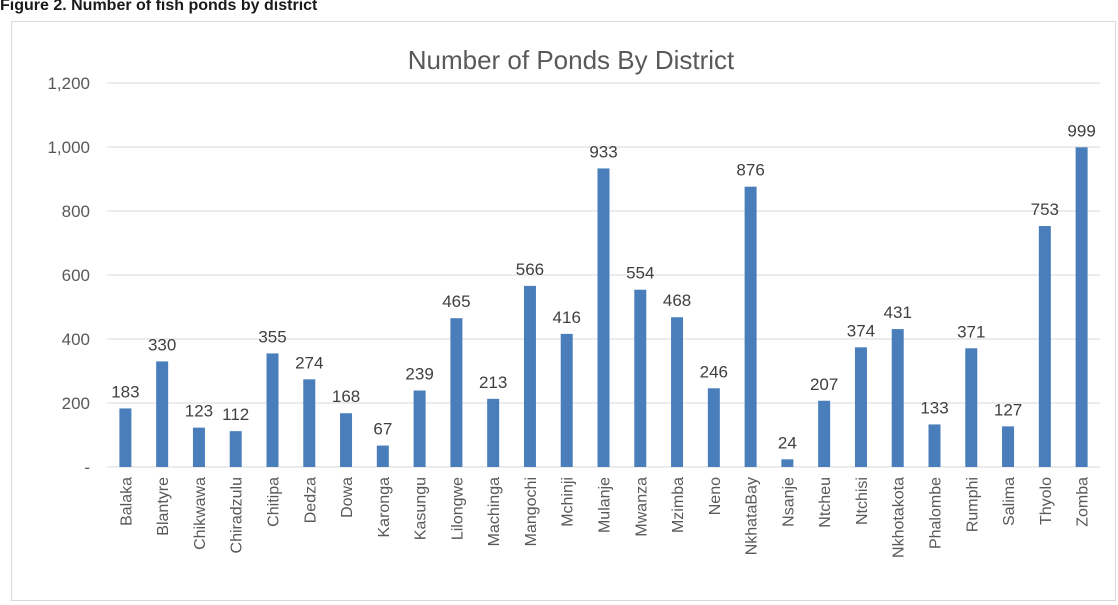 The height and width of the screenshot is (605, 1118). What do you see at coordinates (382, 429) in the screenshot?
I see `data-label: 67` at bounding box center [382, 429].